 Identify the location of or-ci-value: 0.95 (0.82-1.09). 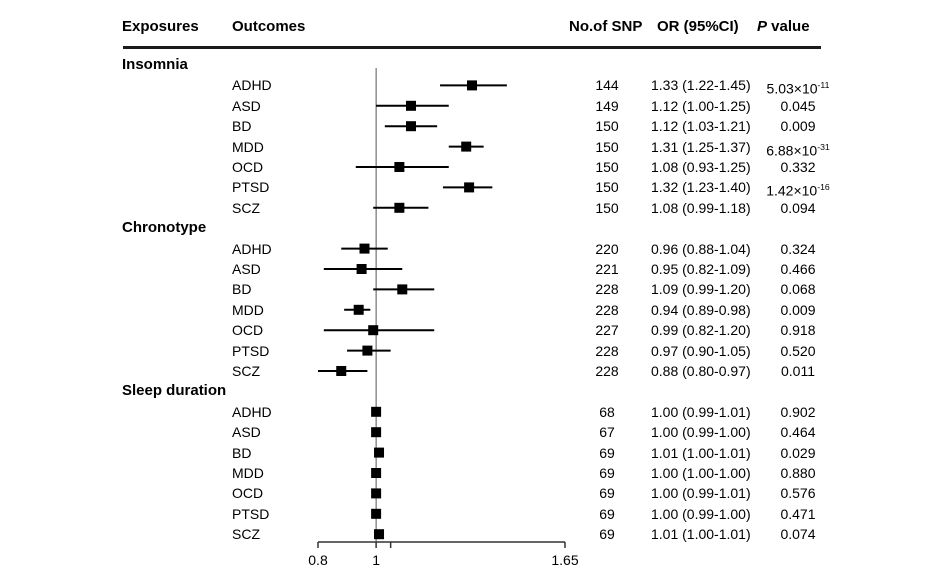
(701, 269).